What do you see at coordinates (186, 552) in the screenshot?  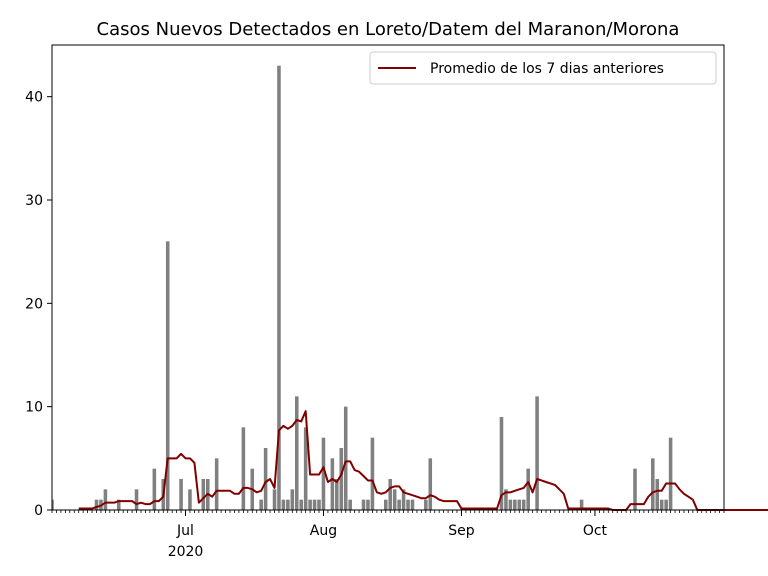 I see `x-tick-year-label: 2020` at bounding box center [186, 552].